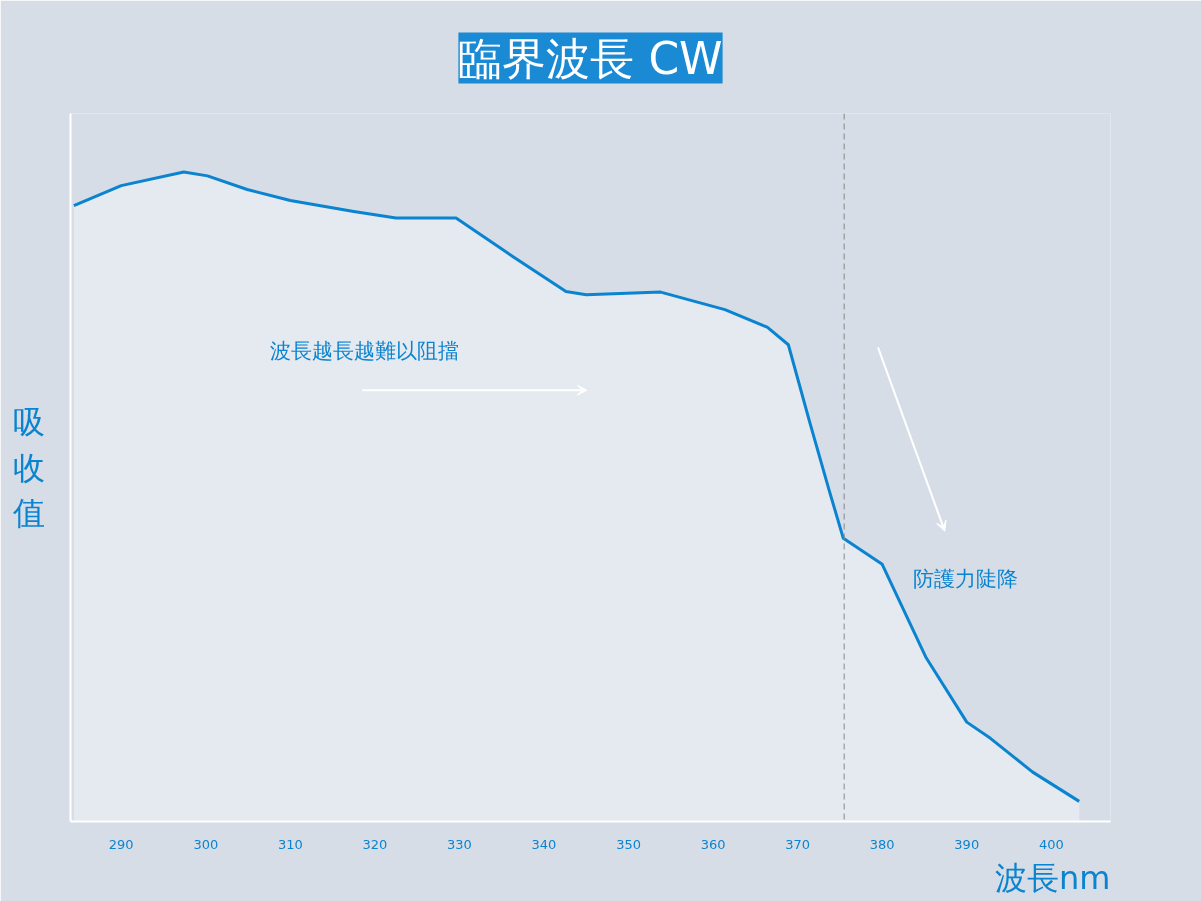 This screenshot has width=1201, height=901. Describe the element at coordinates (459, 844) in the screenshot. I see `x-tick-label: 330` at that location.